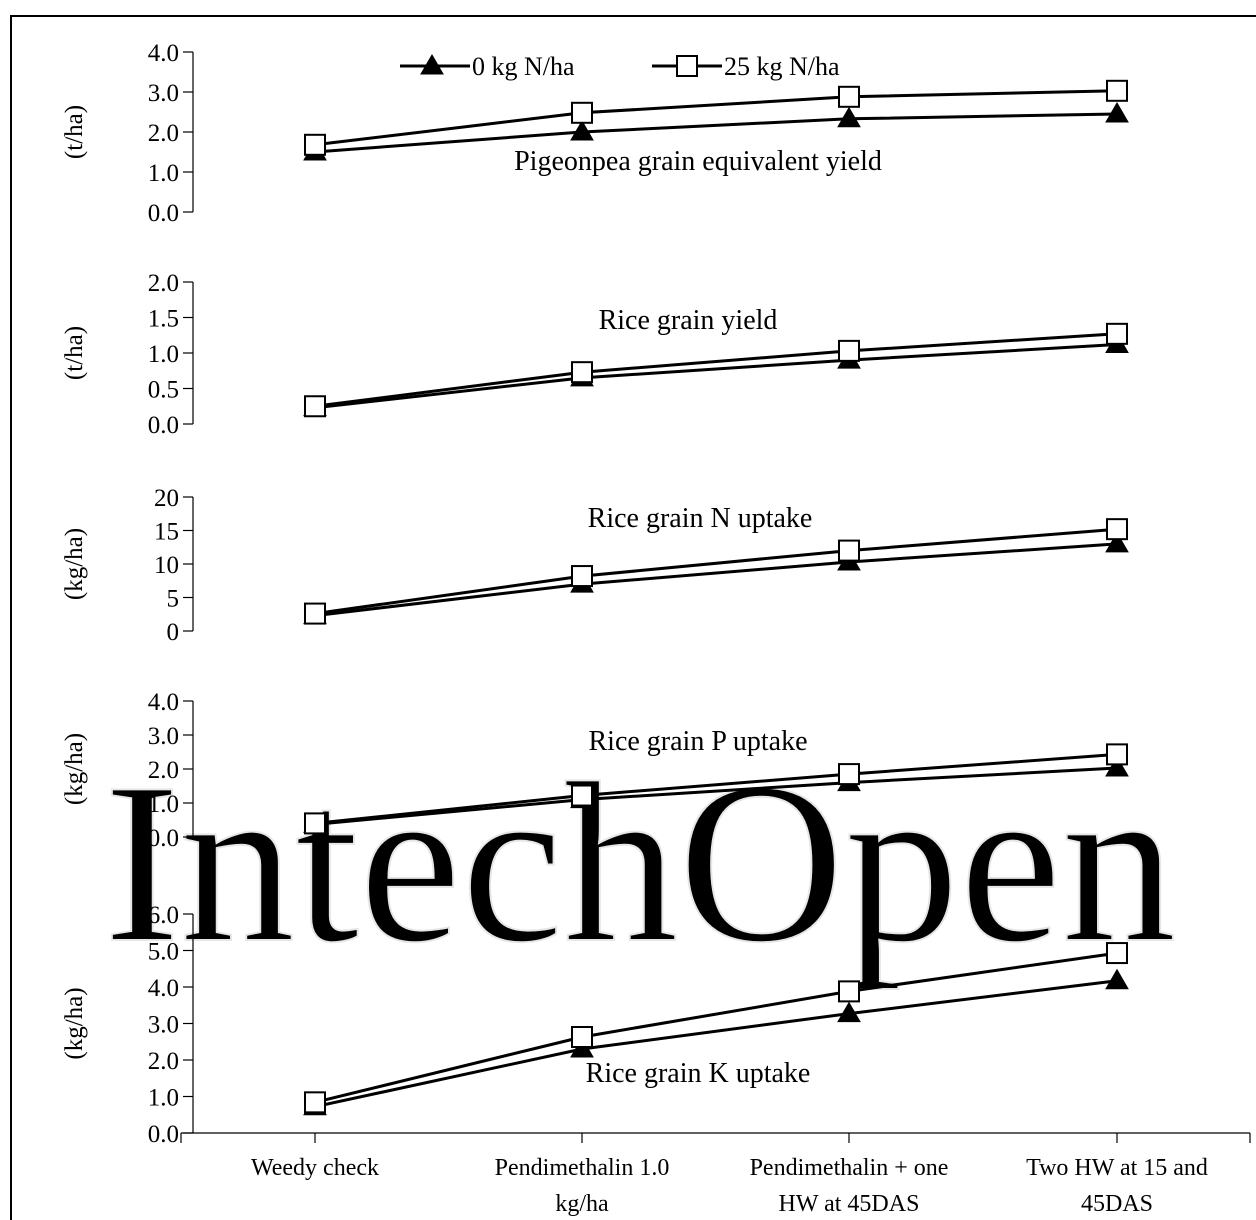  What do you see at coordinates (163, 390) in the screenshot?
I see `y-tick-label: 0.5` at bounding box center [163, 390].